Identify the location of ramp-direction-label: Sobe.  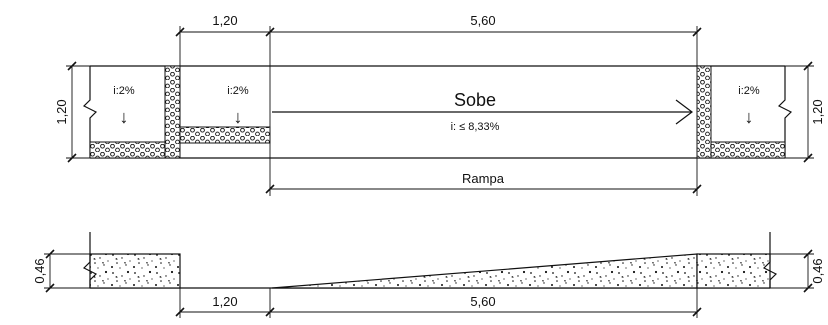
(475, 100).